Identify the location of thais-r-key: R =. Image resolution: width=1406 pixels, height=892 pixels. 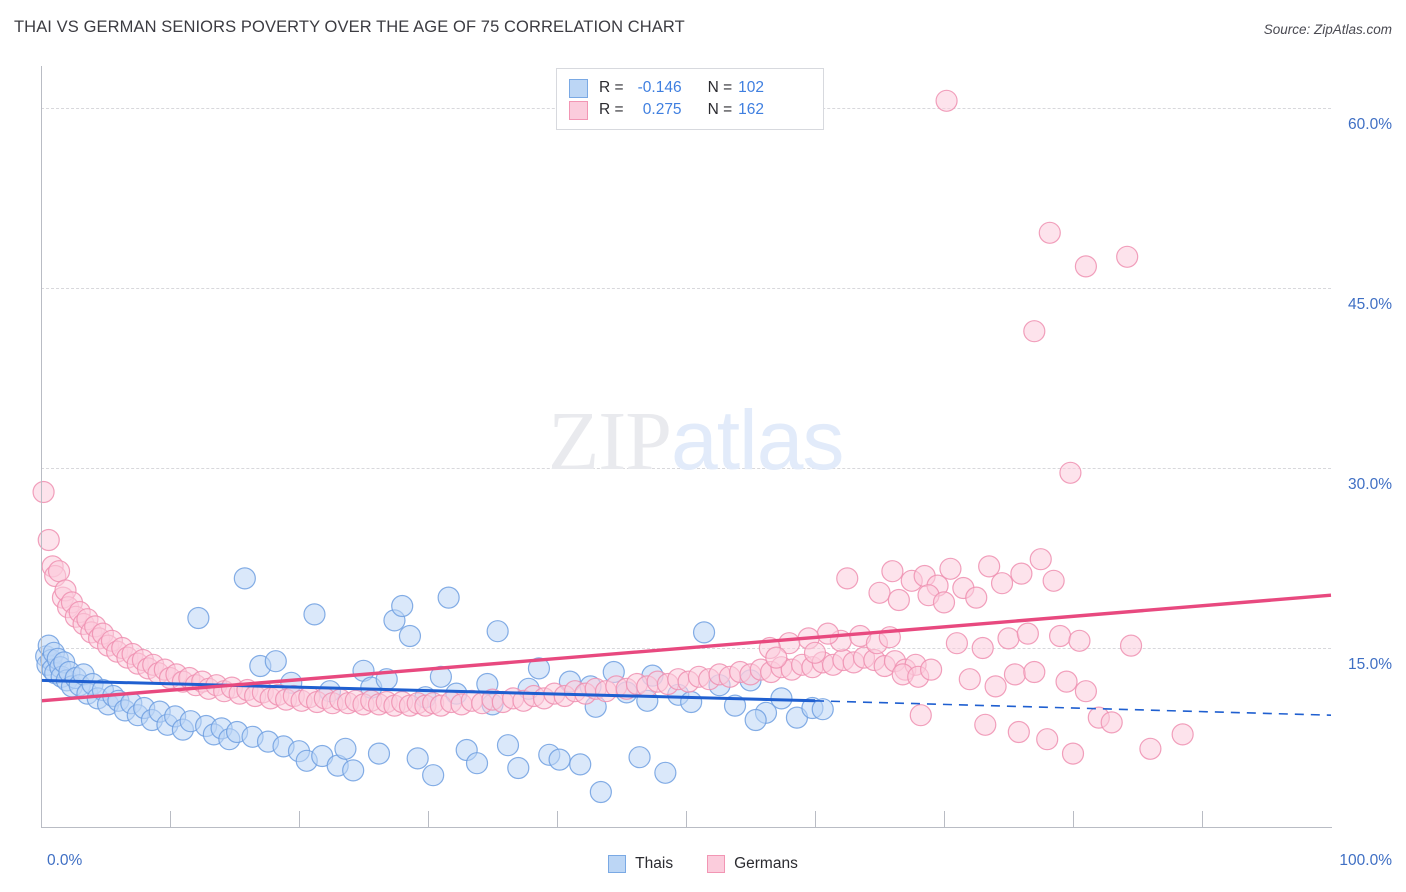
(611, 87).